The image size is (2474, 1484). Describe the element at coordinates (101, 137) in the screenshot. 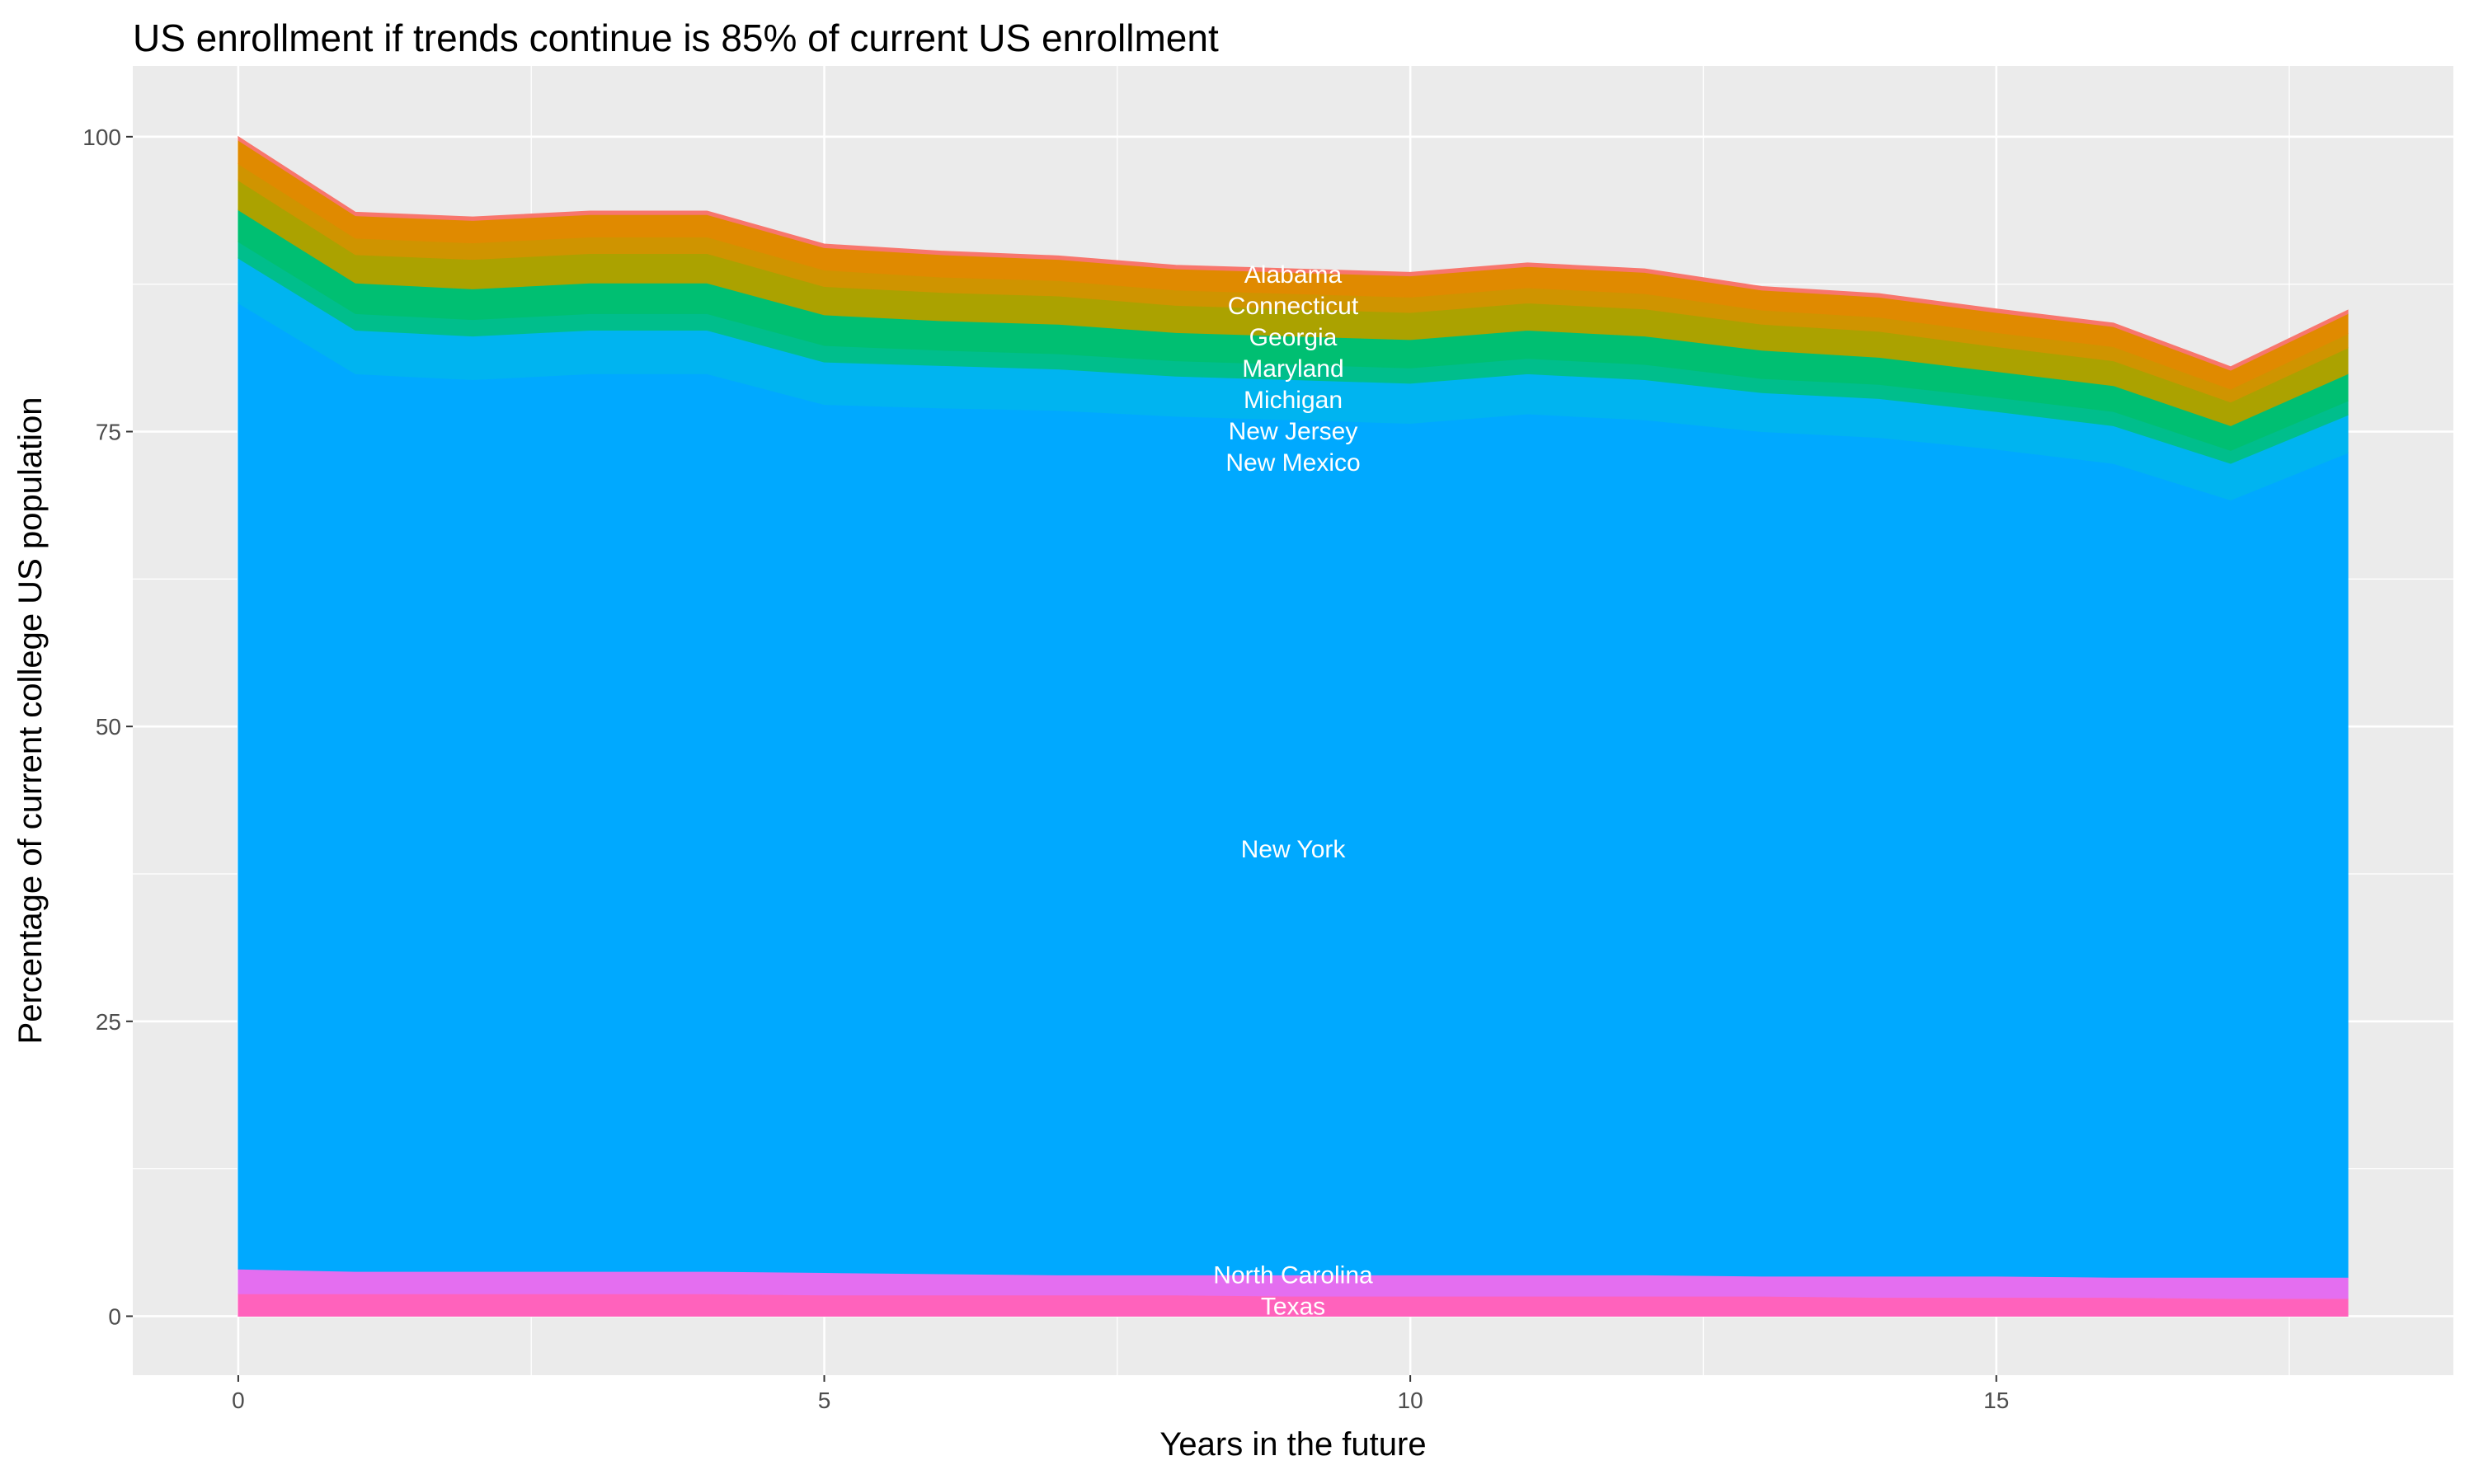

I see `y-tick-label: 100` at that location.